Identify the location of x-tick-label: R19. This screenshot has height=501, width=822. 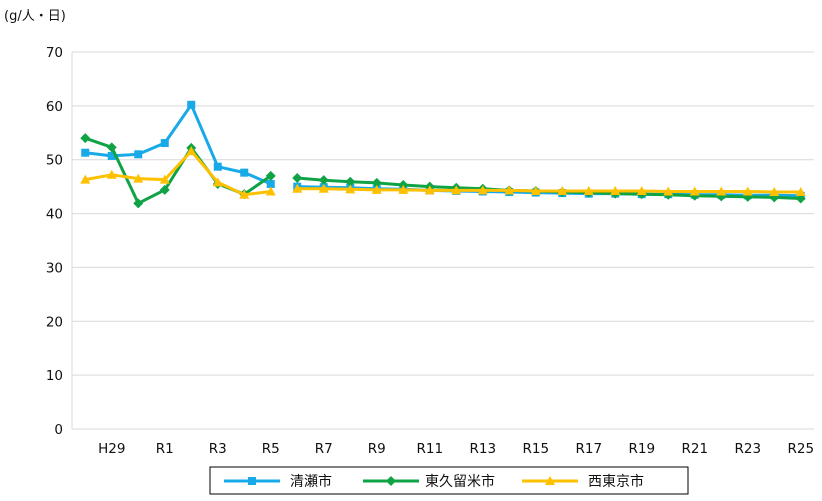
(641, 449).